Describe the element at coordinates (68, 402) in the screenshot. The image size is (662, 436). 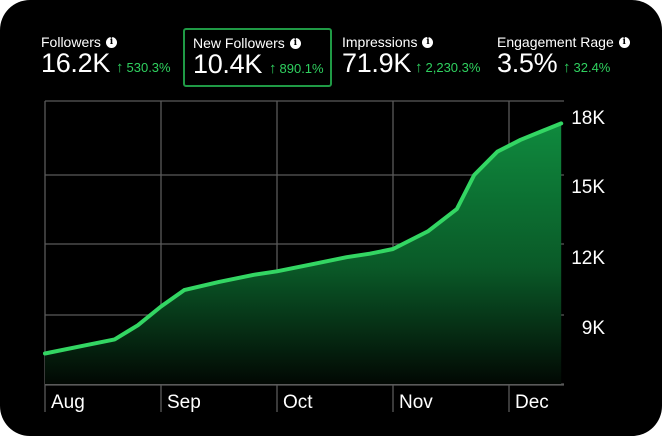
I see `x-tick-label: Aug` at that location.